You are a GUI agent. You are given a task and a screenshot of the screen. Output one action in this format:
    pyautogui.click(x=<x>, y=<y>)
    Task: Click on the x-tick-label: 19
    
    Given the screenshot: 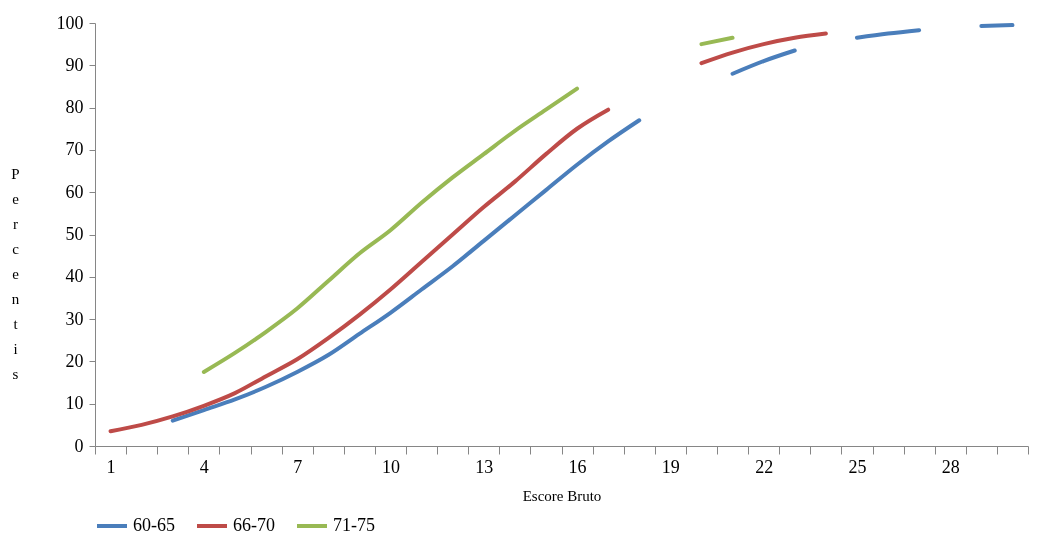 What is the action you would take?
    pyautogui.click(x=670, y=466)
    